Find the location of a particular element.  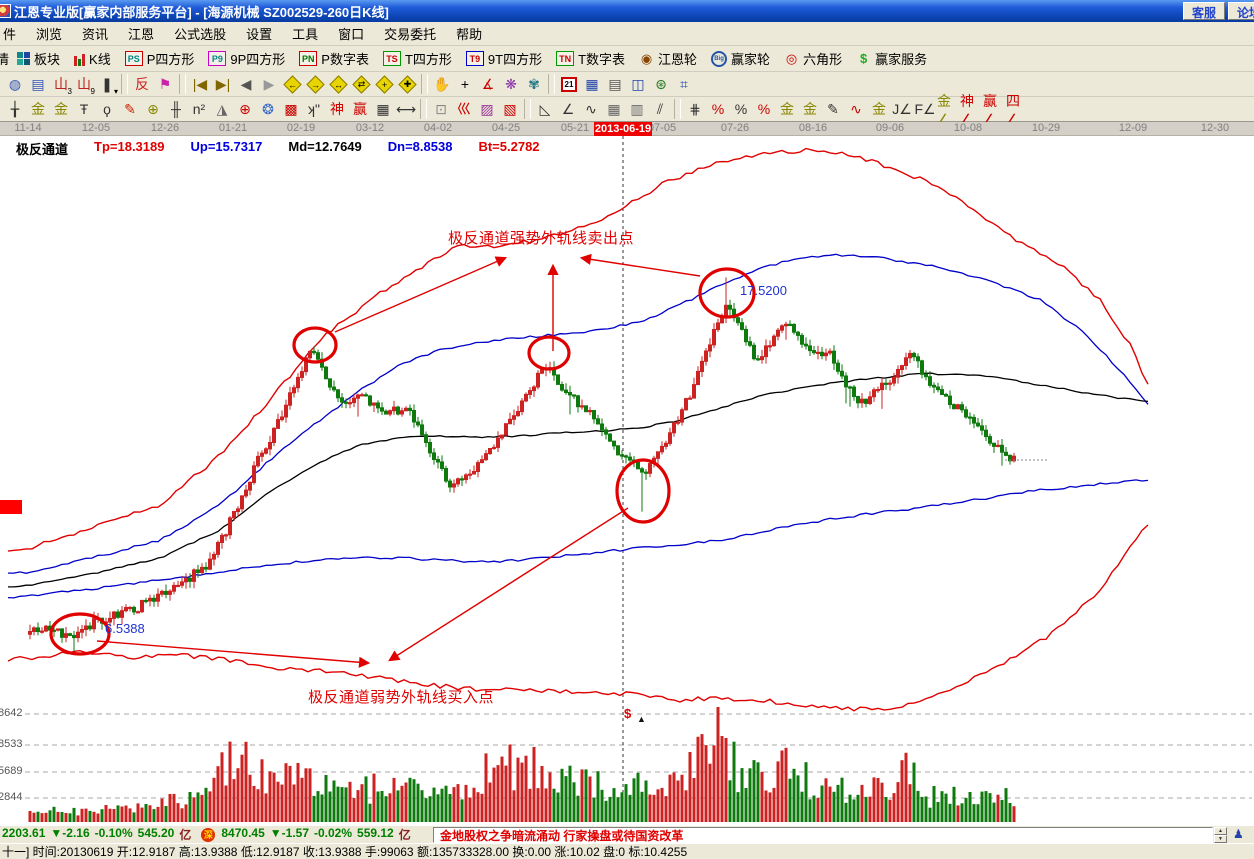

calendar-icon: 21 is located at coordinates (569, 84).